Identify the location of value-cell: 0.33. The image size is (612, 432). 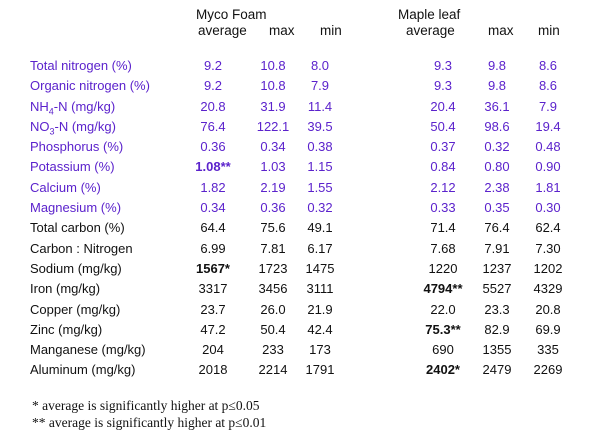
(443, 208).